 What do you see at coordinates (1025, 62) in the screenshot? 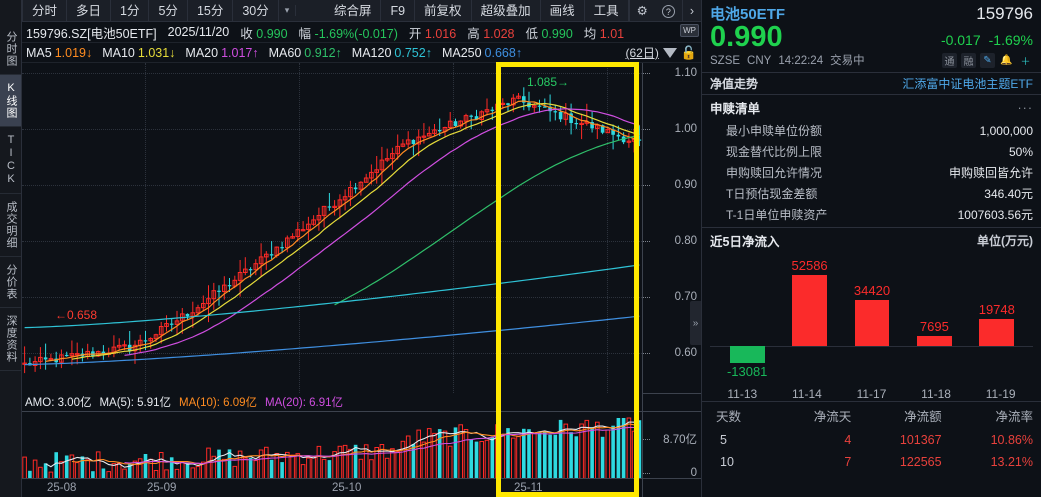
I see `plus-icon: ＋` at bounding box center [1025, 62].